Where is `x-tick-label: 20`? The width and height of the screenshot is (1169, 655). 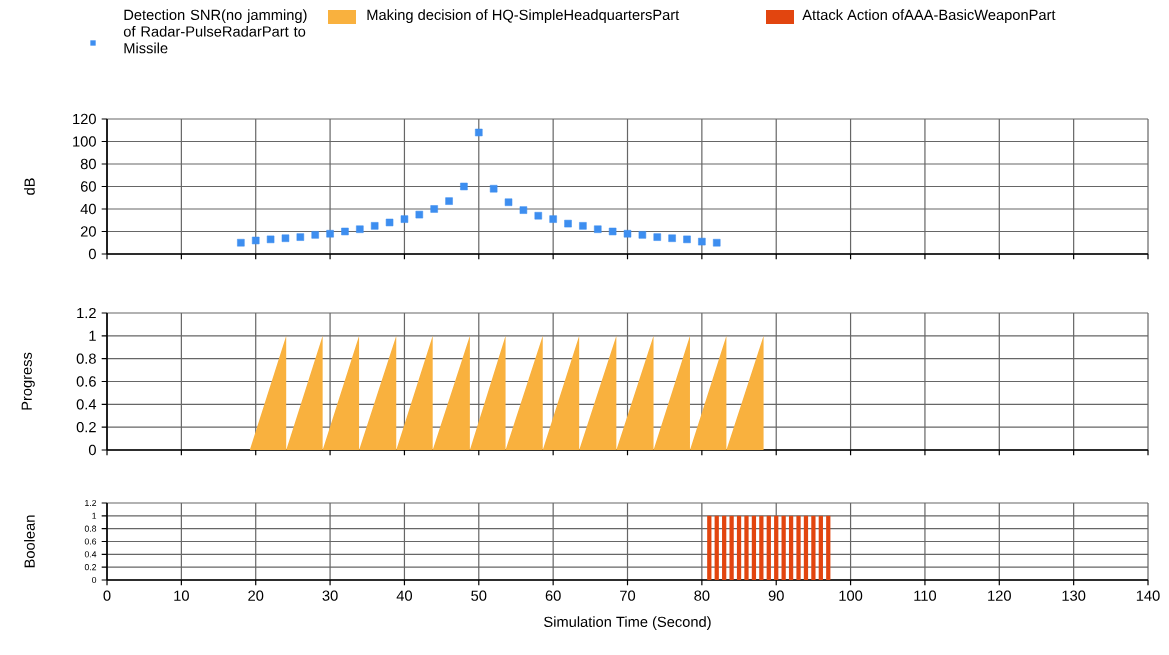 x-tick-label: 20 is located at coordinates (256, 595).